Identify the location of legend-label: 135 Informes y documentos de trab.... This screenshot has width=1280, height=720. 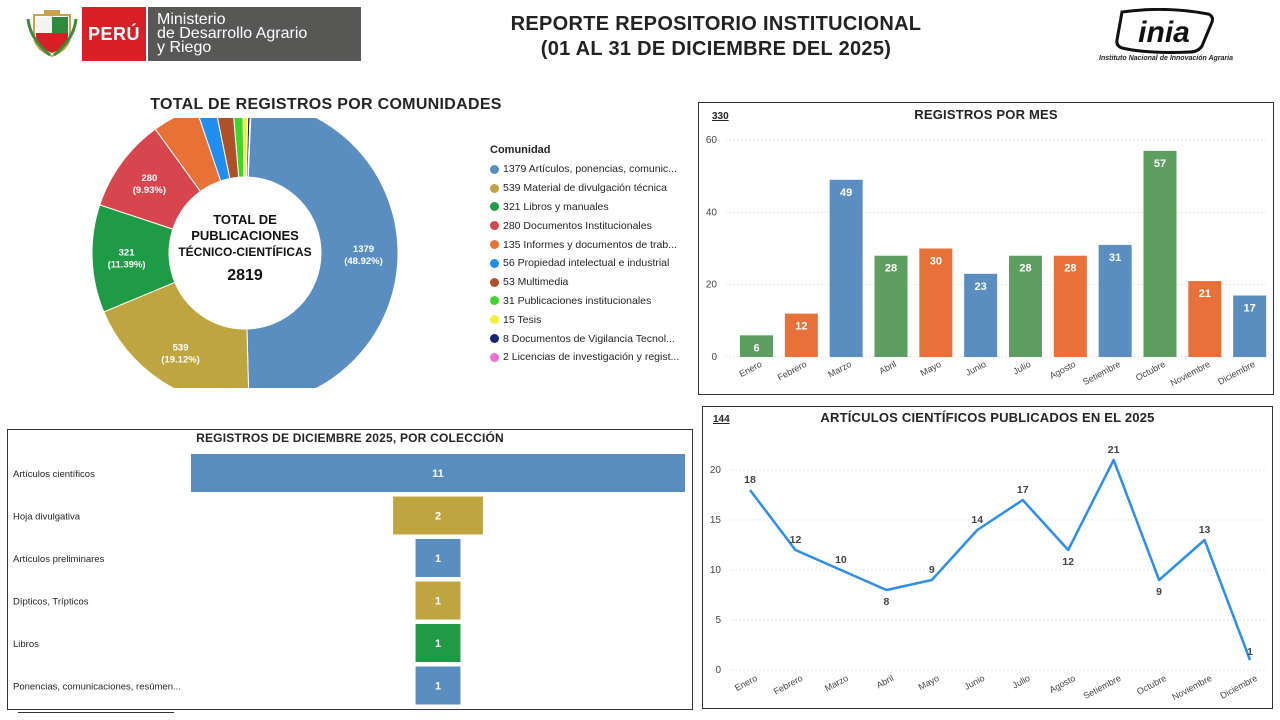
(590, 244).